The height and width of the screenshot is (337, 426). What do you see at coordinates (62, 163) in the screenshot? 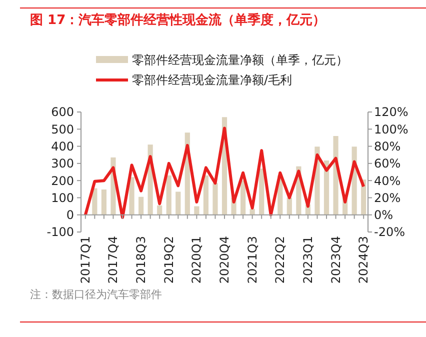
I see `y-tick-label: 300` at bounding box center [62, 163].